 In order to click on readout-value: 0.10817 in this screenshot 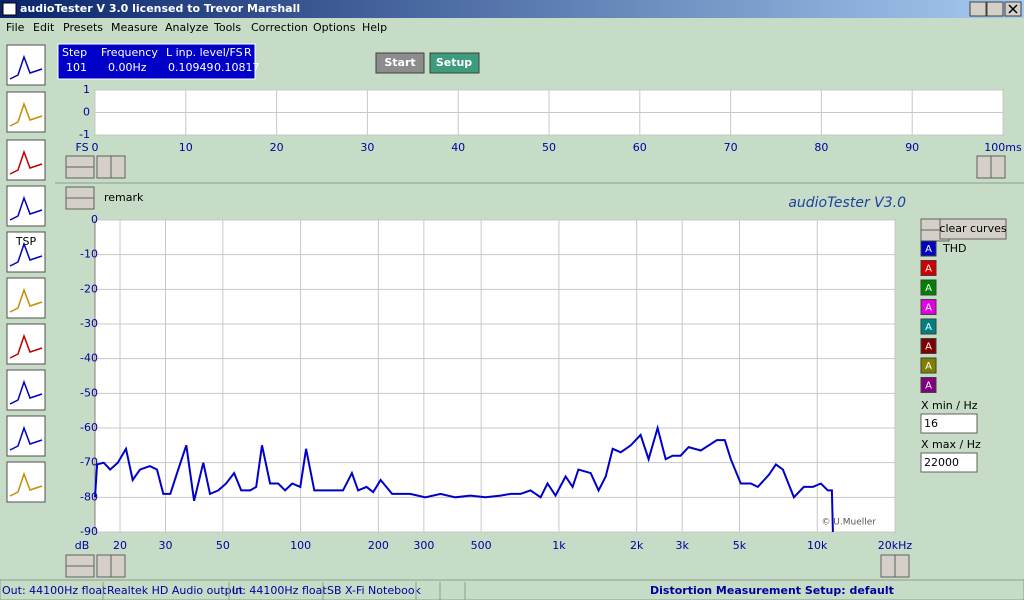, I will do `click(237, 67)`.